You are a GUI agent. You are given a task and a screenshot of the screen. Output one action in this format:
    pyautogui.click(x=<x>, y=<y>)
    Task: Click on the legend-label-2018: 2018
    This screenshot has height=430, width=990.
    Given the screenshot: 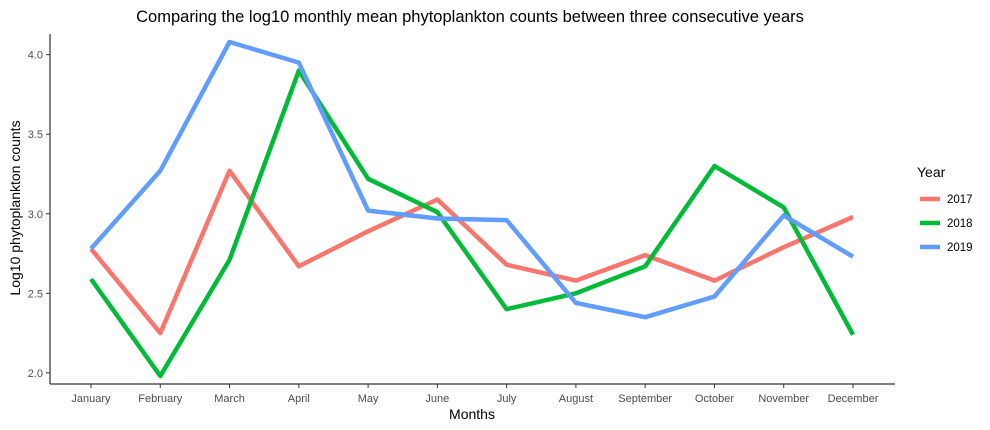 What is the action you would take?
    pyautogui.click(x=960, y=224)
    